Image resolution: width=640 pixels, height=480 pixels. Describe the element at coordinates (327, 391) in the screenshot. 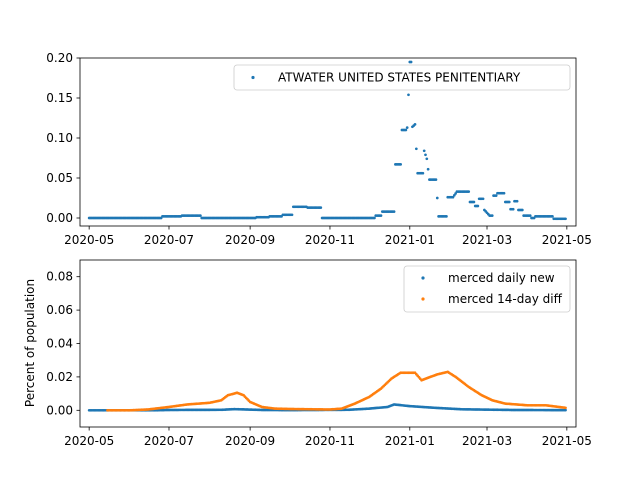

I see `bottom-plot-points` at that location.